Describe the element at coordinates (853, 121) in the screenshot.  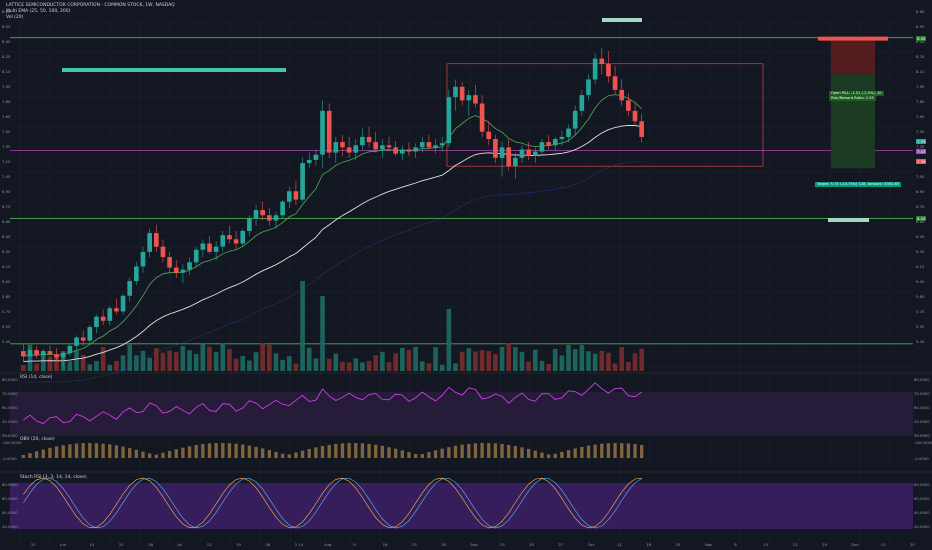
I see `target-zone` at that location.